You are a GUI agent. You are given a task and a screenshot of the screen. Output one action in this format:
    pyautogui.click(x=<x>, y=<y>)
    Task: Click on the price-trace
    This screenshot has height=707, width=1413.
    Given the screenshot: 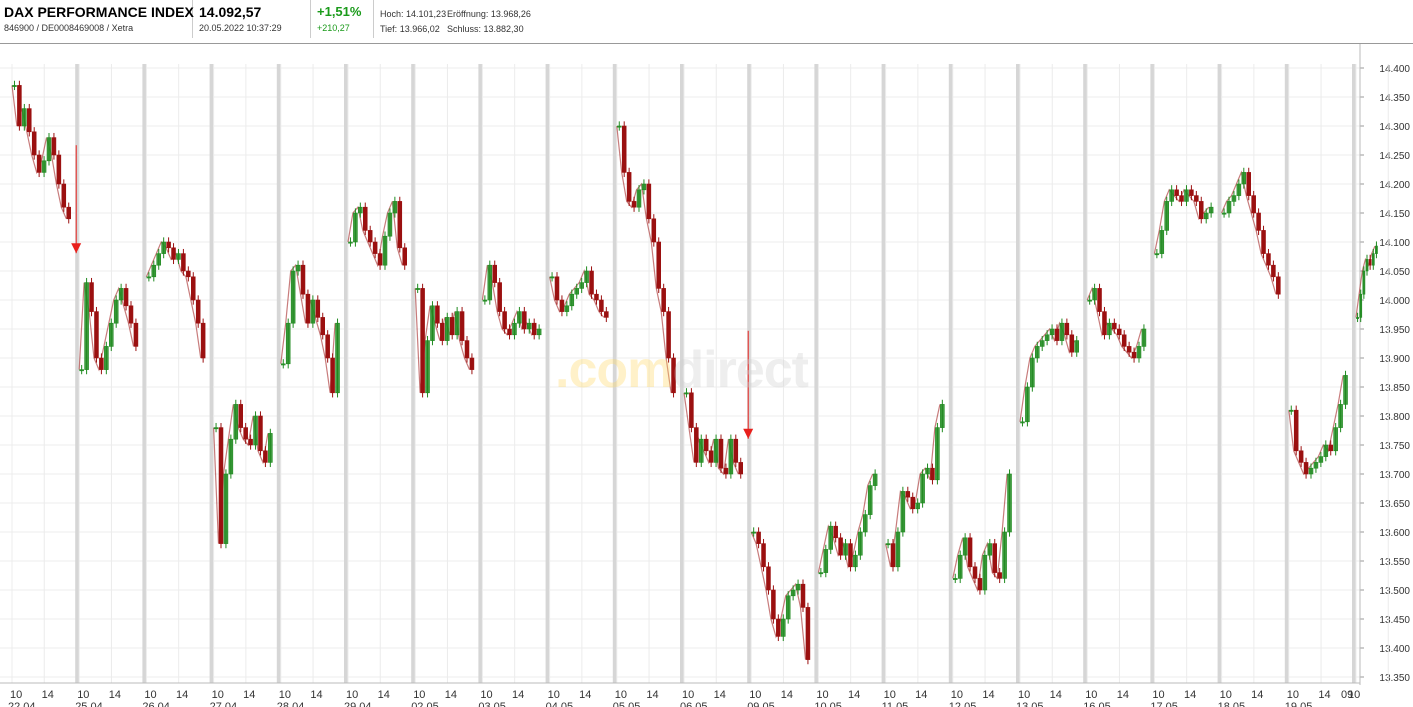 What is the action you would take?
    pyautogui.click(x=913, y=485)
    